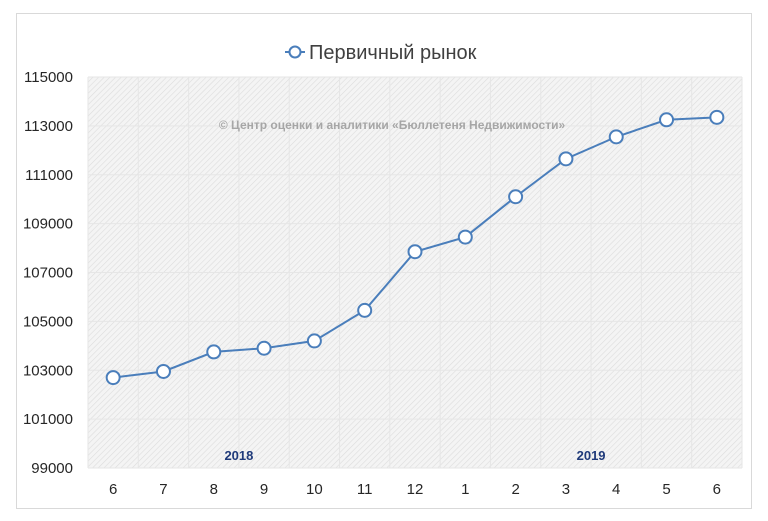 The height and width of the screenshot is (521, 768). Describe the element at coordinates (465, 489) in the screenshot. I see `x-tick-label: 1` at that location.